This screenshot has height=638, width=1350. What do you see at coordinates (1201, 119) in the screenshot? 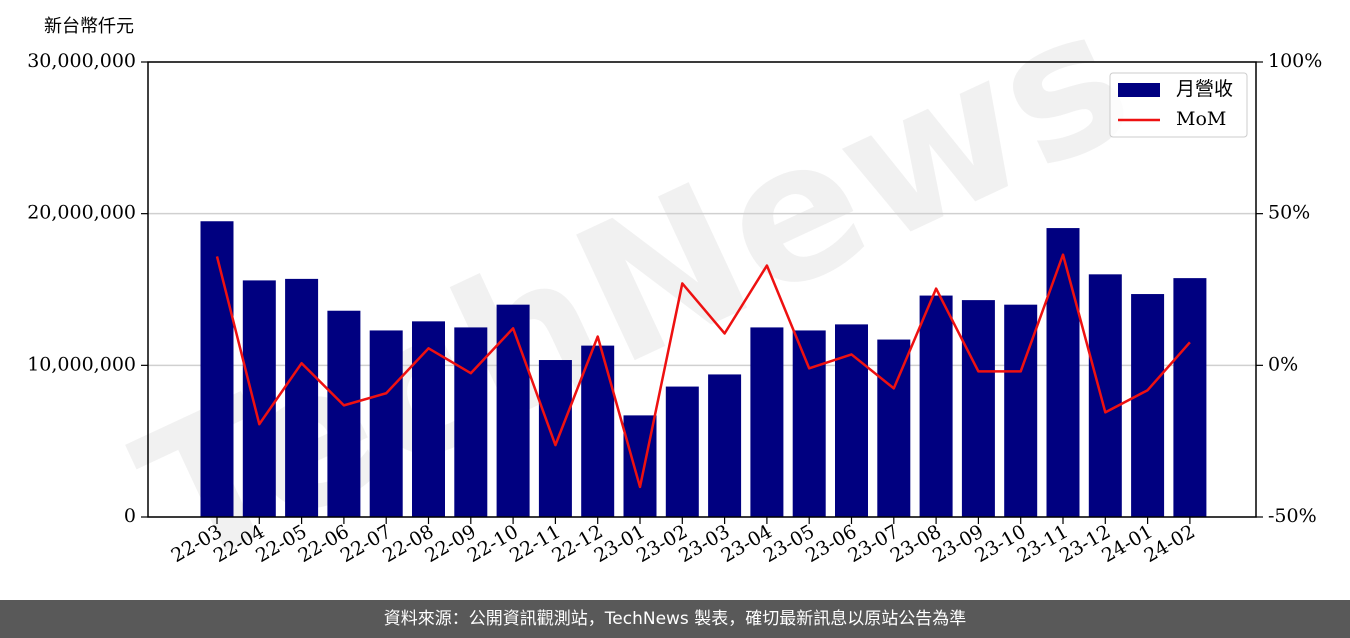
I see `legend-label: MoM` at bounding box center [1201, 119].